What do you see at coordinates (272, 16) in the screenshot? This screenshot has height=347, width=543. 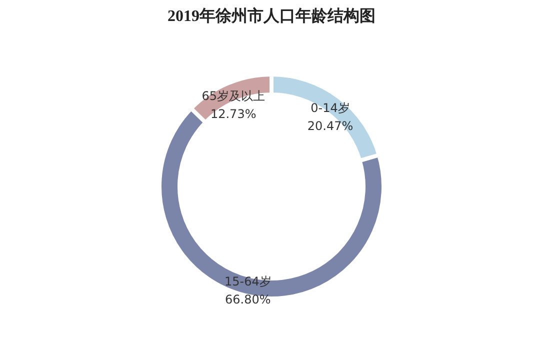 I see `chart-title: 2019年徐州市人口年龄结构图` at bounding box center [272, 16].